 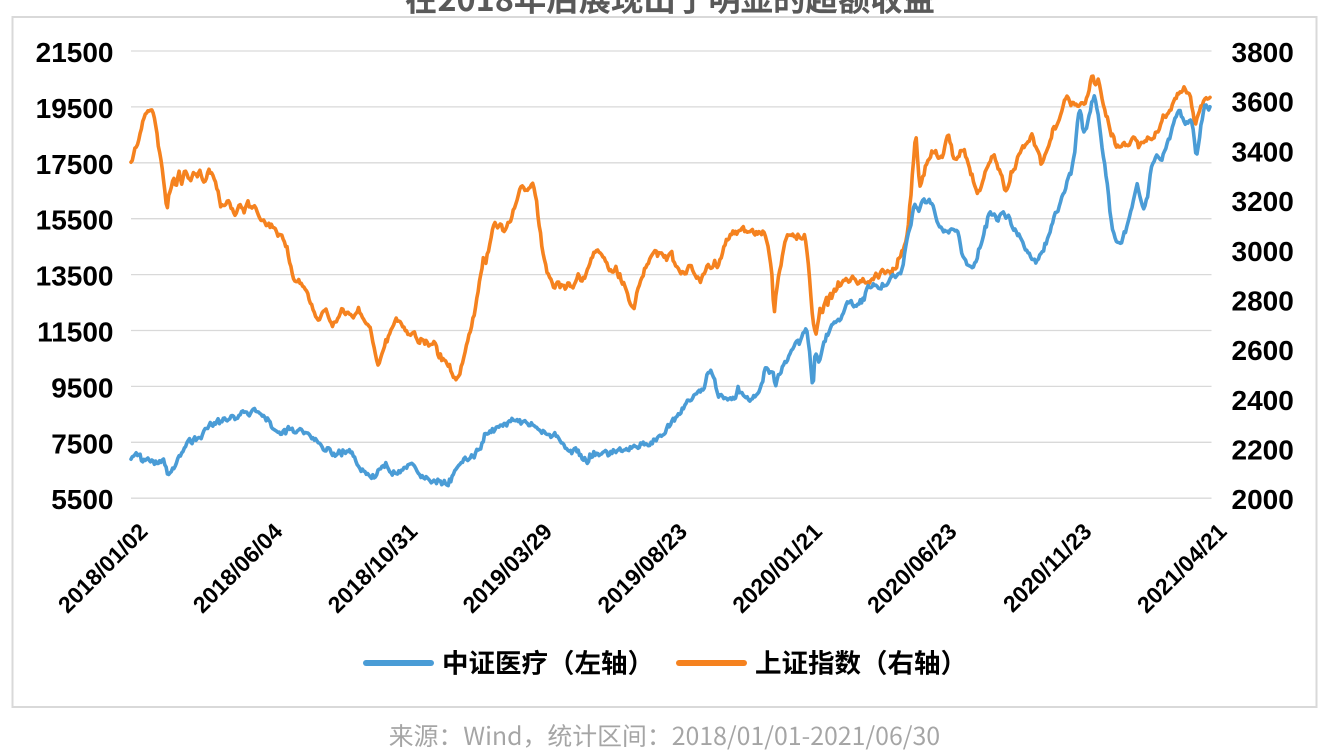 What do you see at coordinates (75, 164) in the screenshot?
I see `svg-text: 17500` at bounding box center [75, 164].